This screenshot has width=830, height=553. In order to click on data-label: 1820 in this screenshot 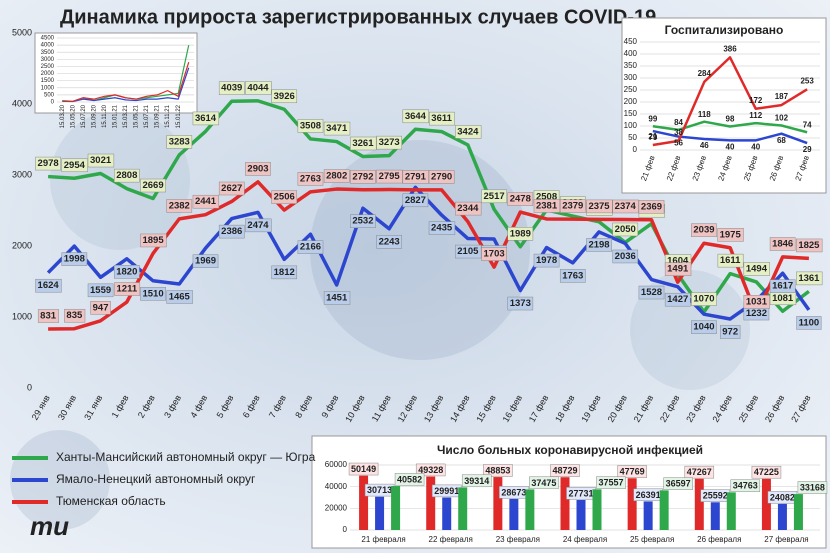, I will do `click(126, 271)`.